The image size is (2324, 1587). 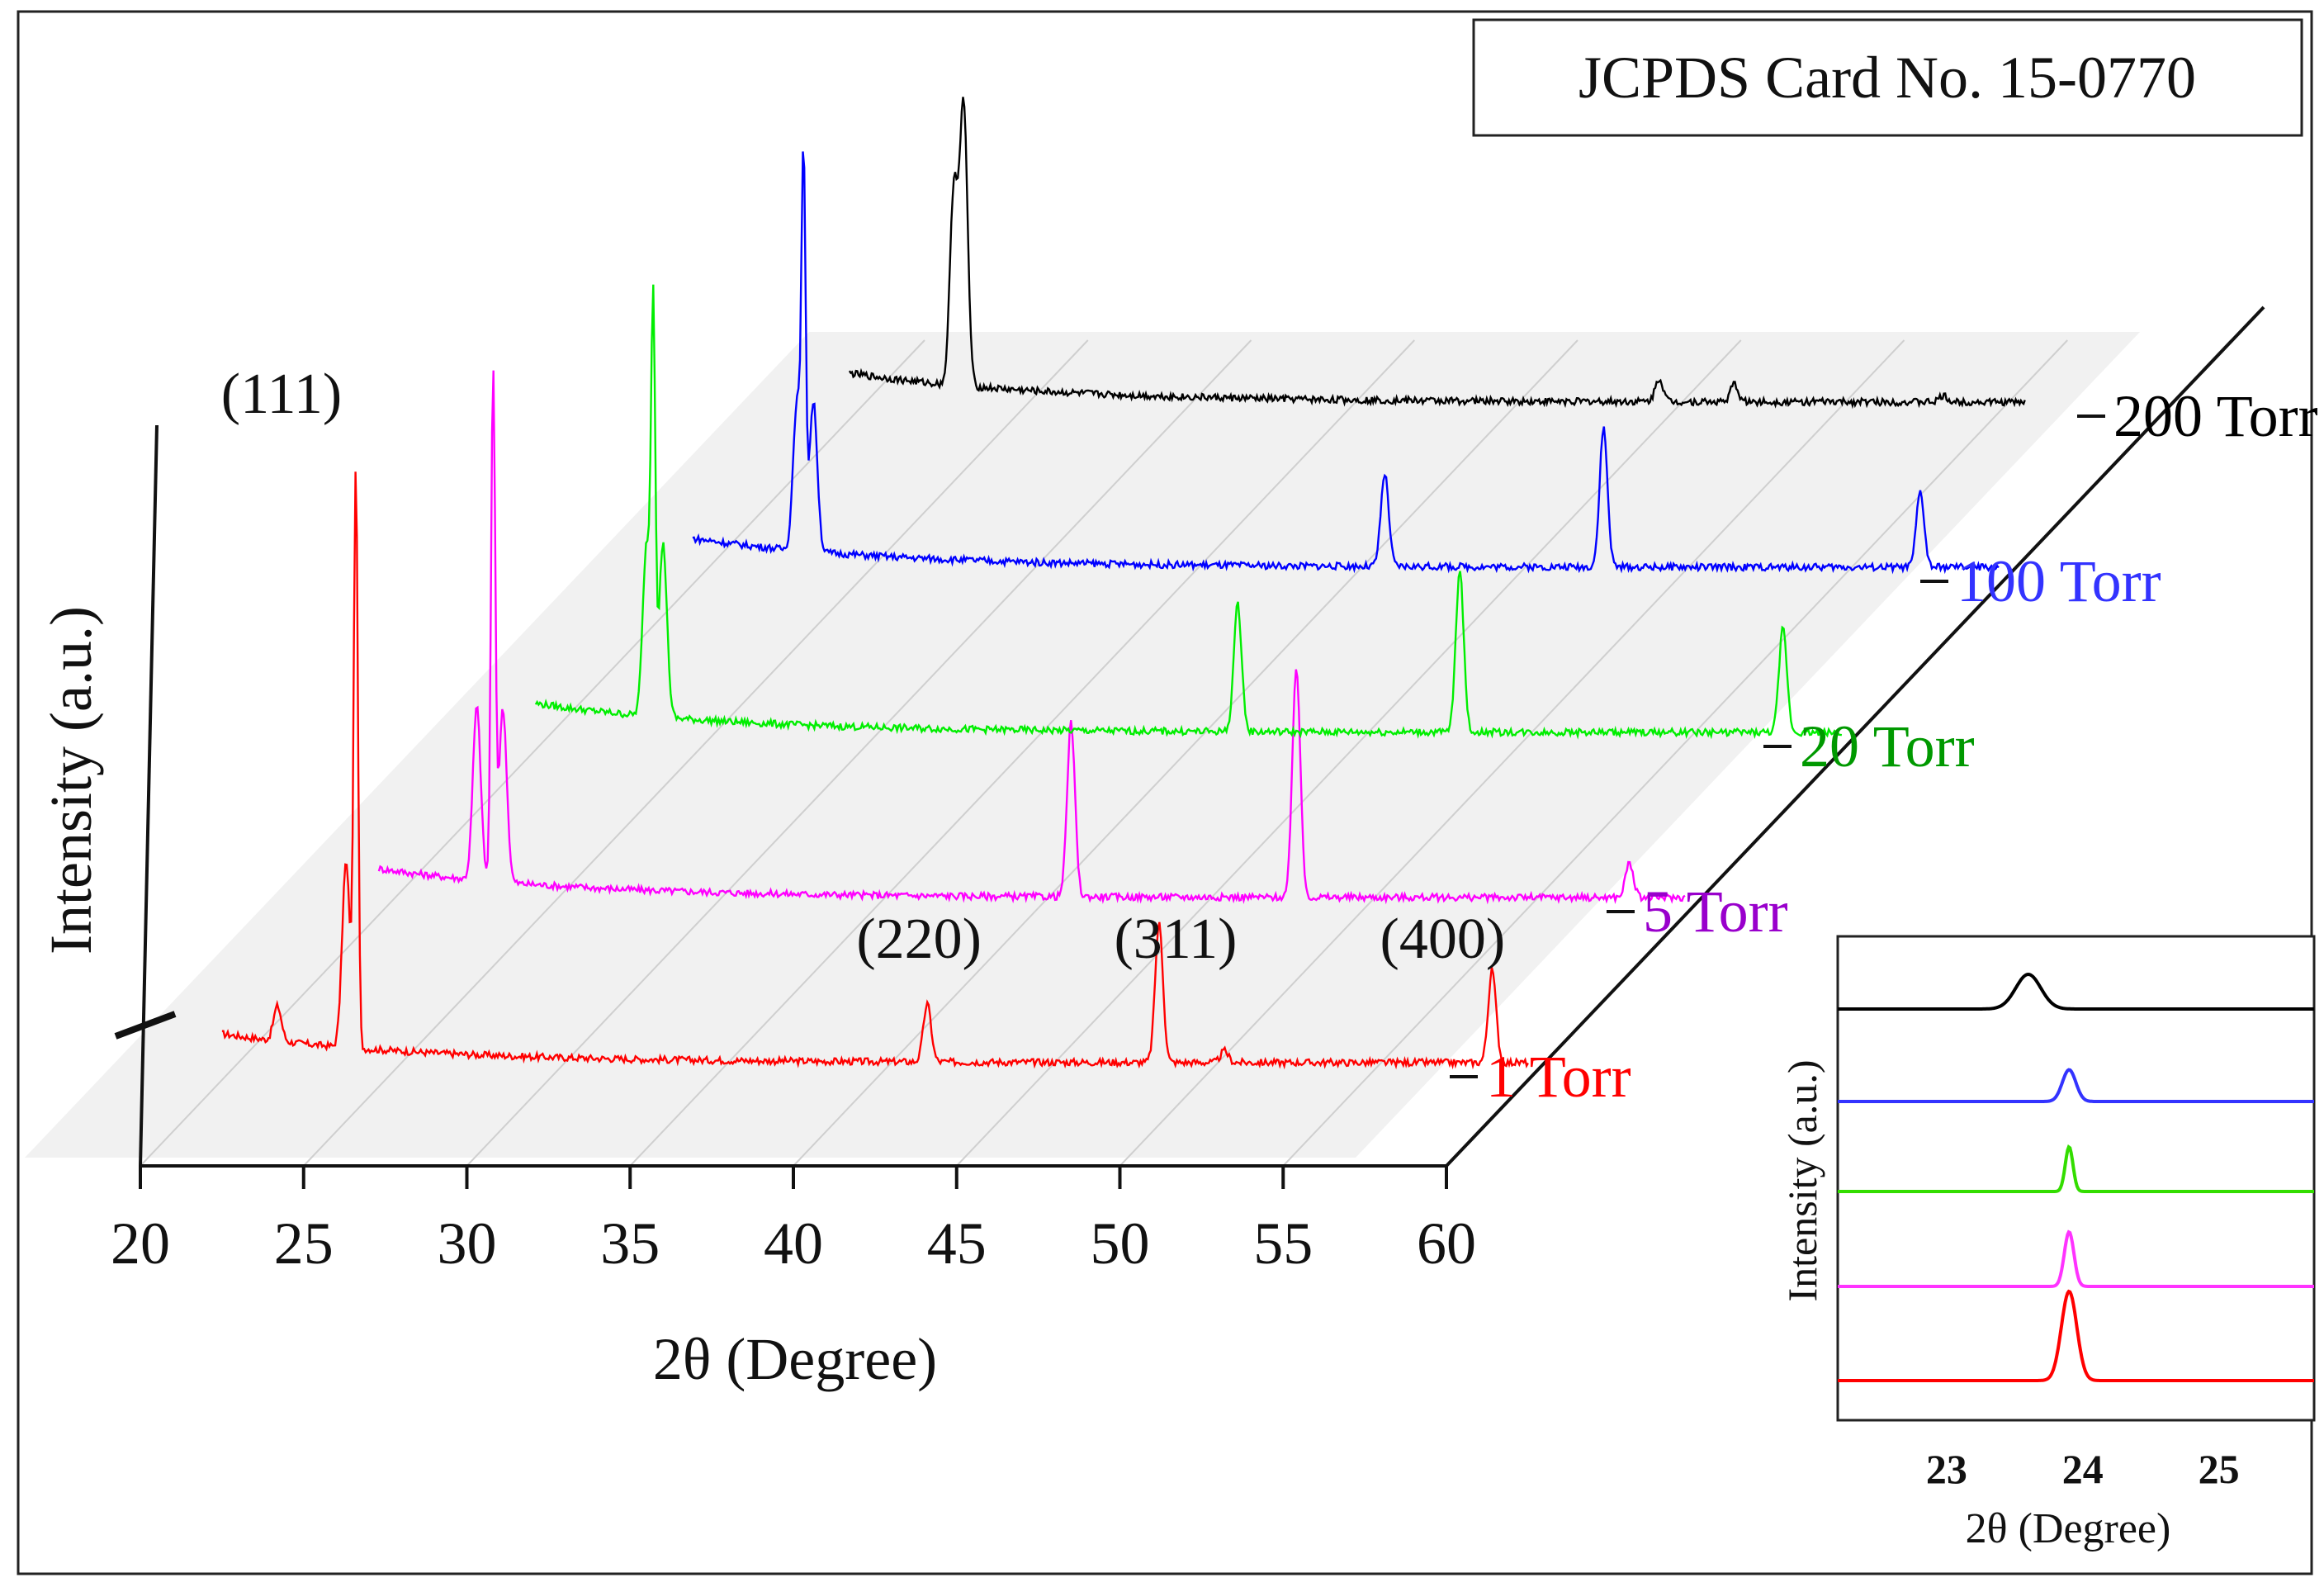 I want to click on series-label: 100 Torr, so click(x=2059, y=581).